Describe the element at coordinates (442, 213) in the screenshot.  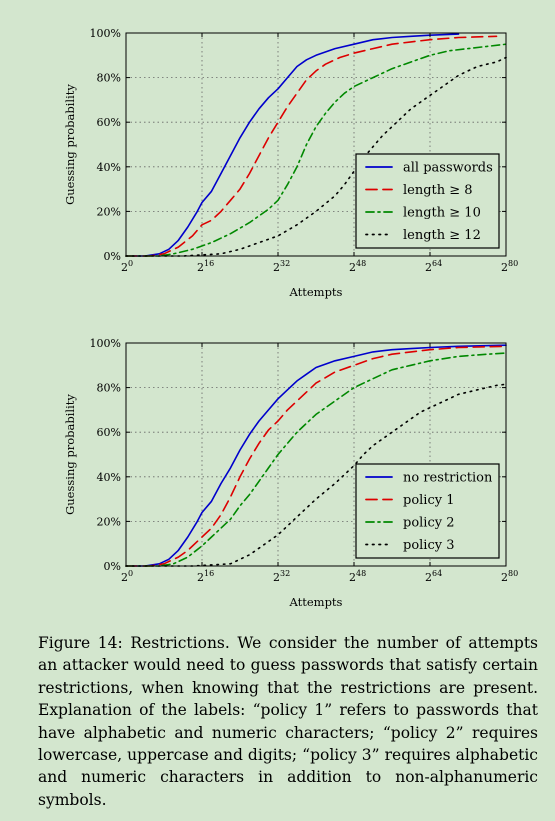
I see `legend-label-2: length ≥ 10` at that location.